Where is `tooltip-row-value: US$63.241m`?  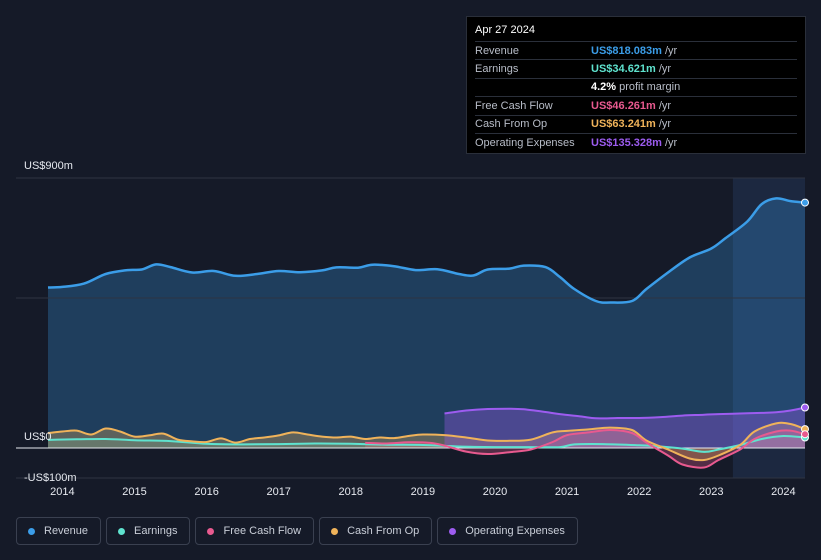
tooltip-row-value: US$63.241m is located at coordinates (623, 124).